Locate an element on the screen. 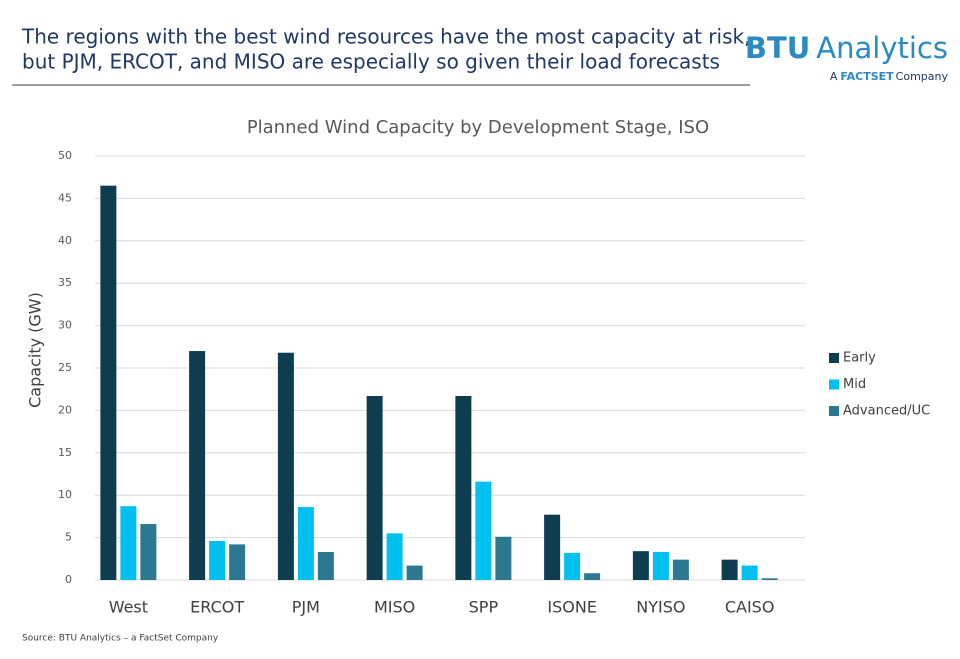 The height and width of the screenshot is (659, 960). y-tick-label: 0 is located at coordinates (68, 579).